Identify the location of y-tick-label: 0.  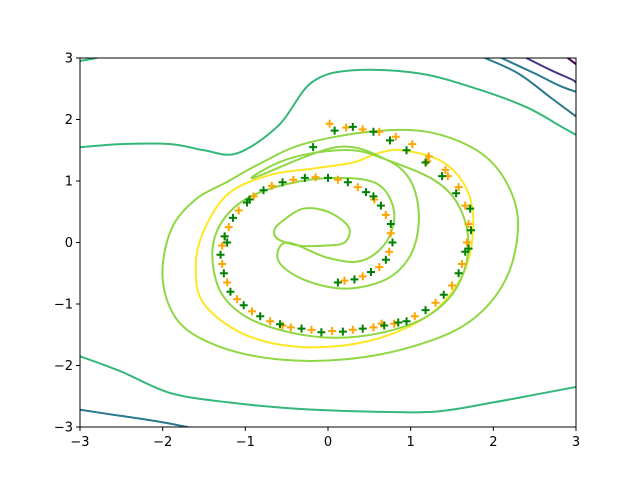
(69, 243).